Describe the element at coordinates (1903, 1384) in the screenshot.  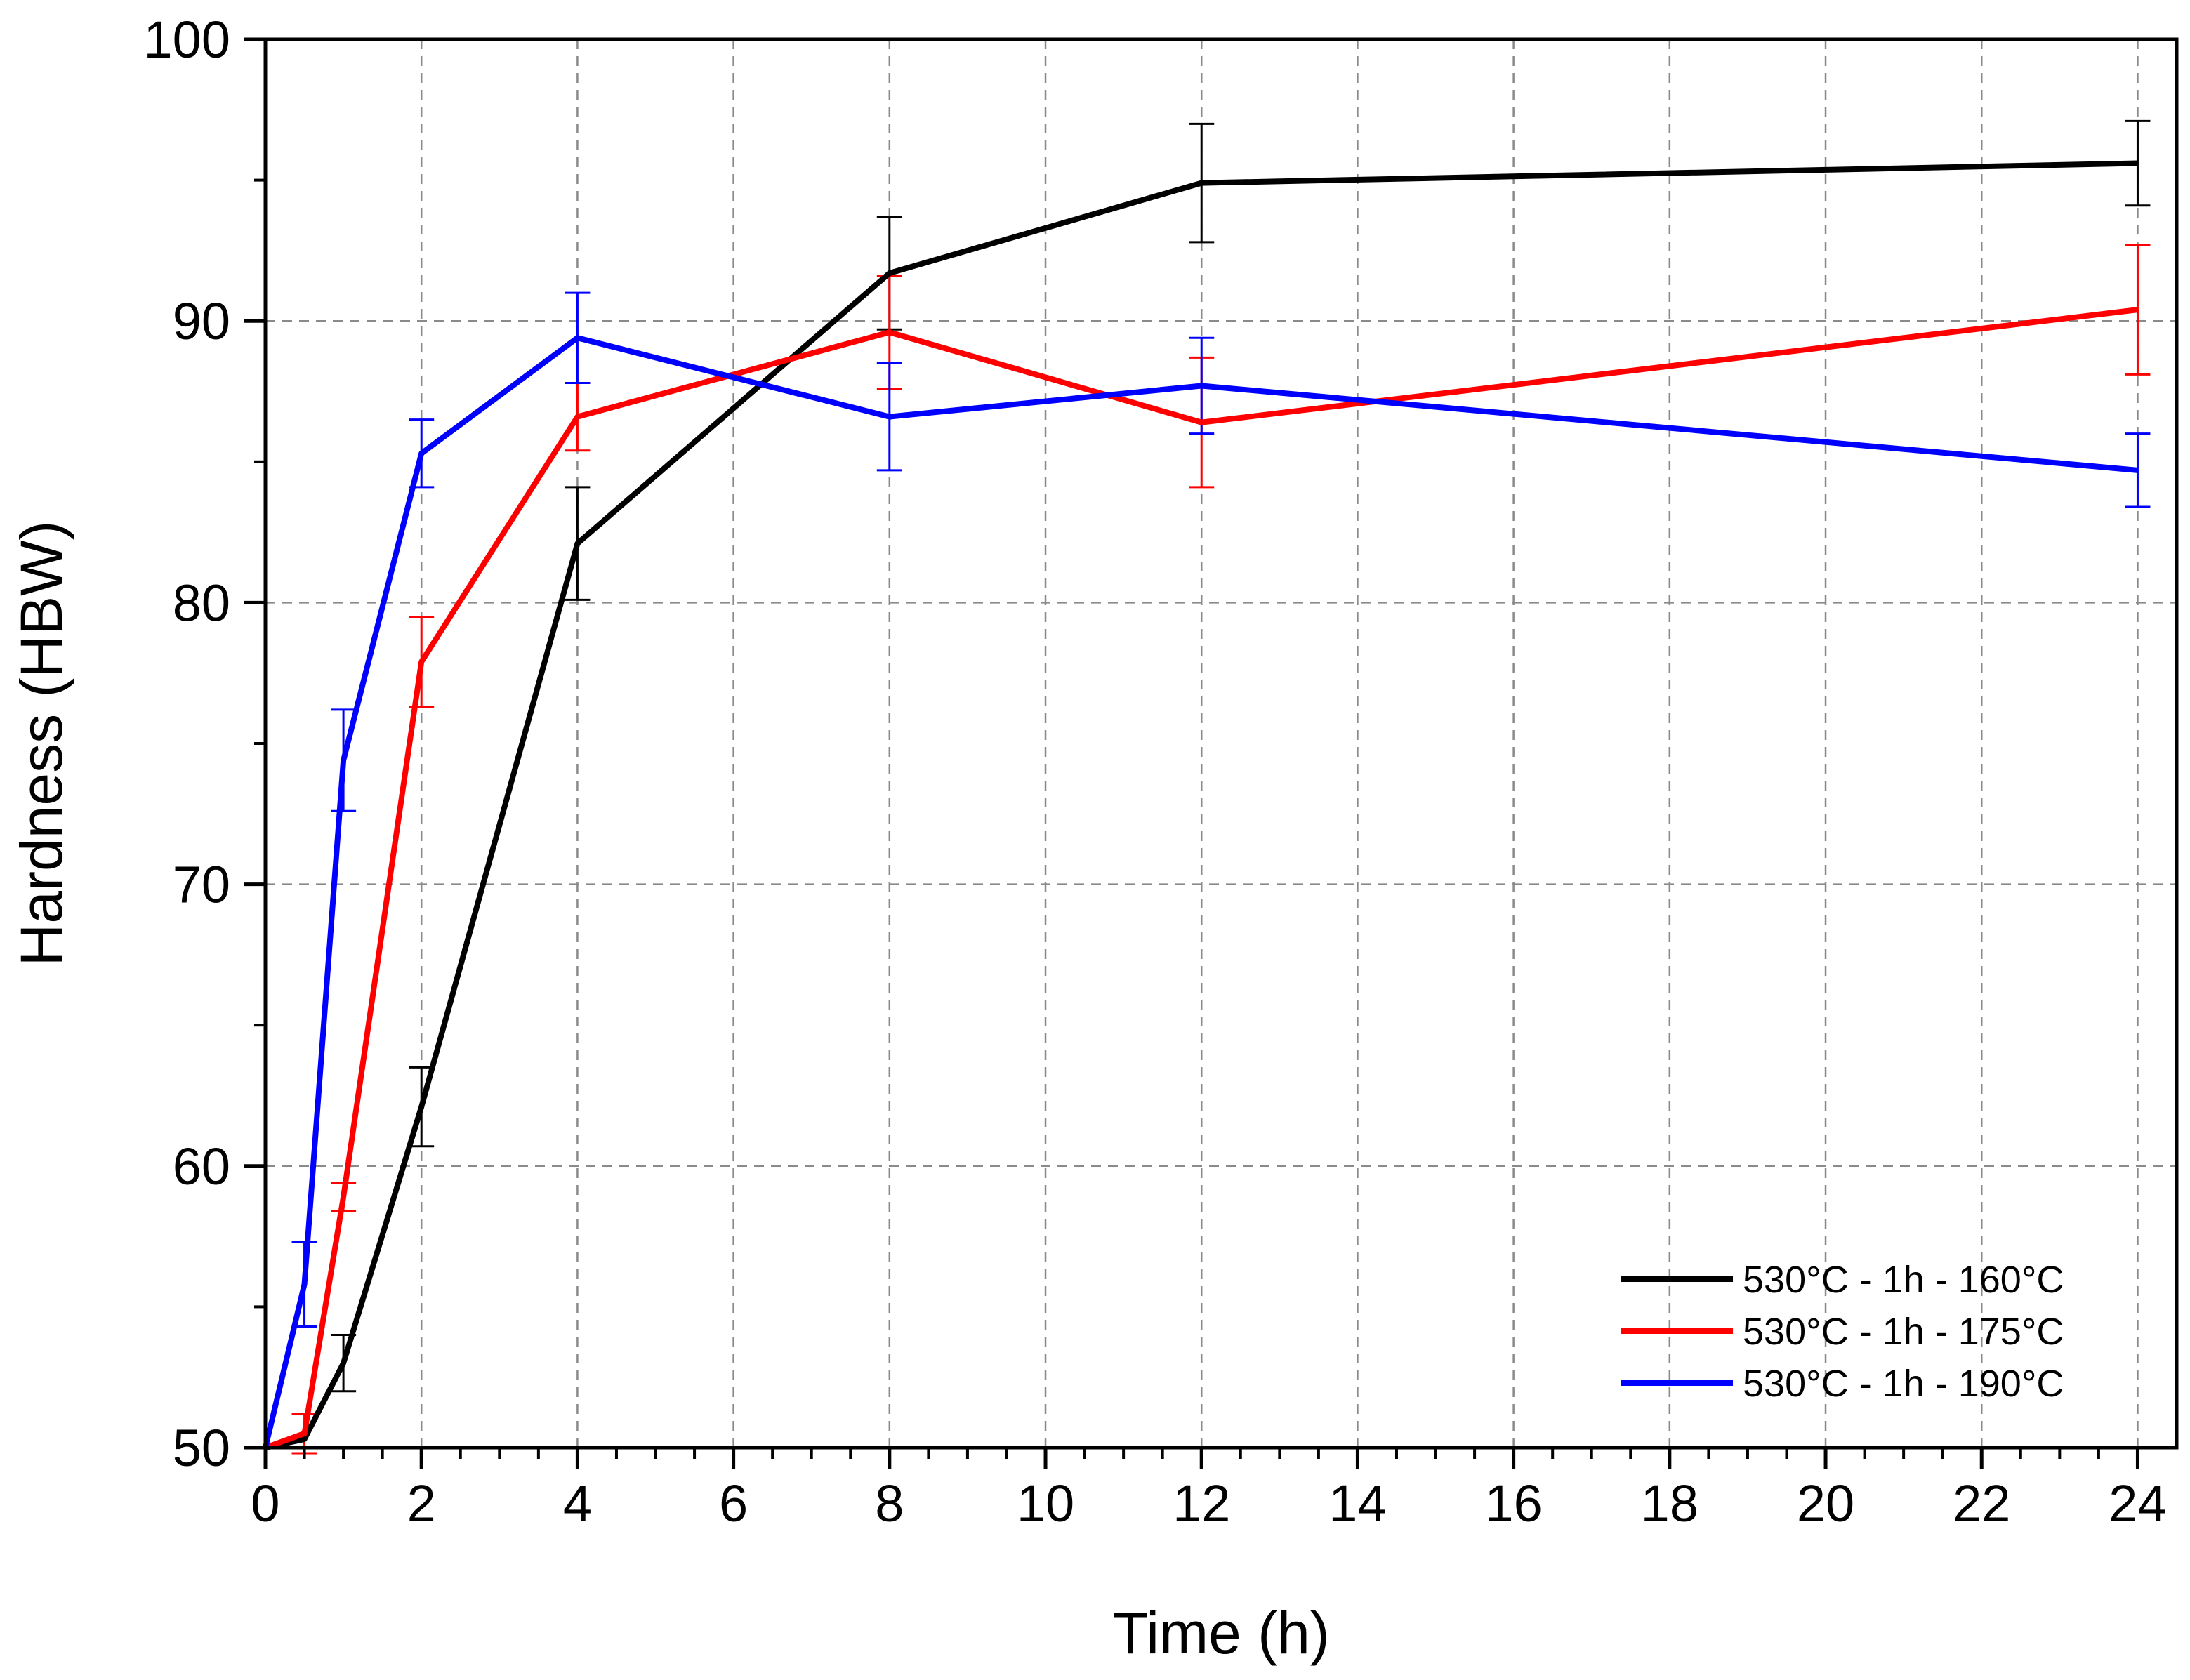
I see `legend-label-3: 530°C - 1h - 190°C` at that location.